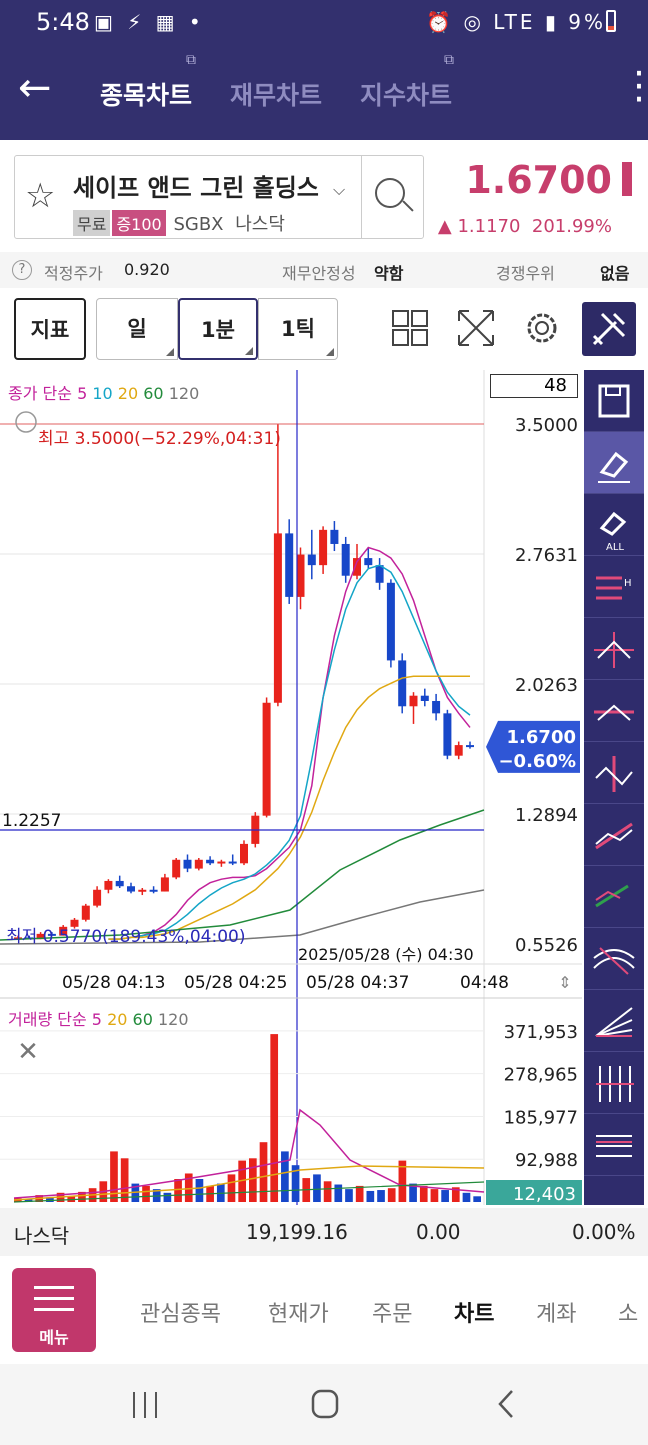 This screenshot has height=1445, width=648. I want to click on hlc-line-icon: H, so click(614, 587).